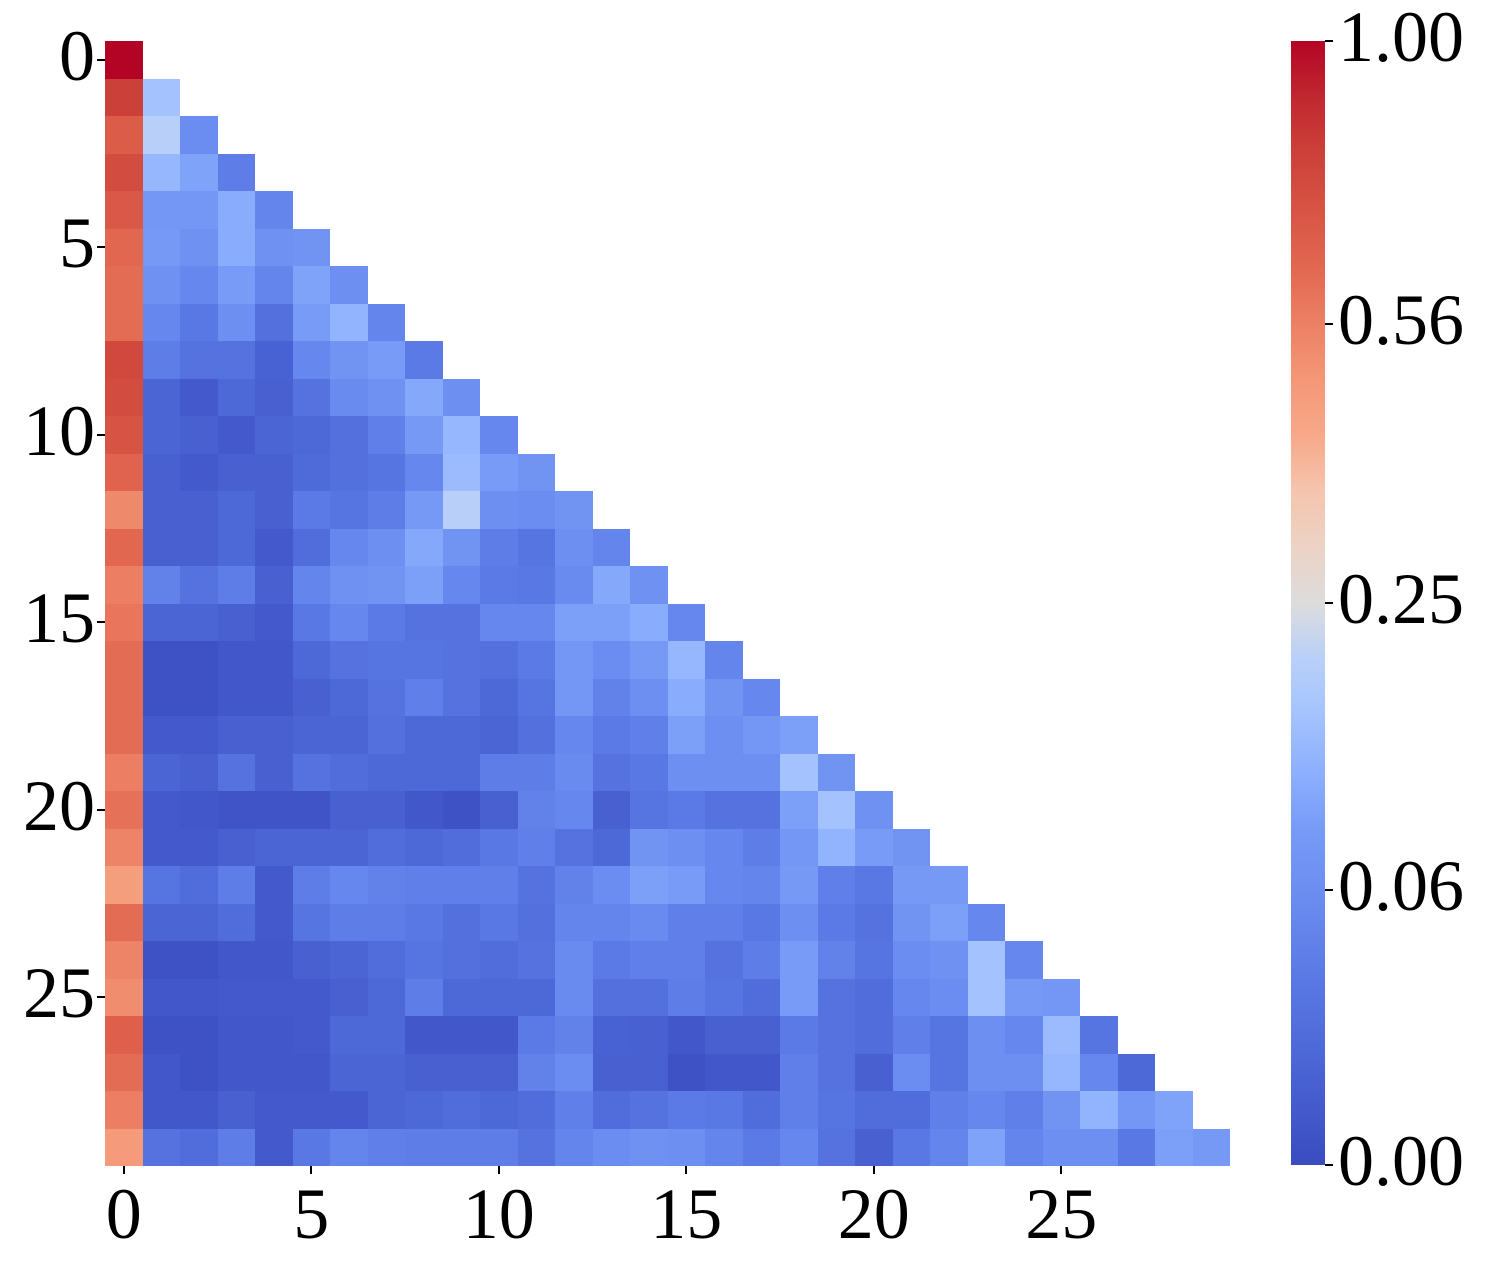 The image size is (1485, 1265). Describe the element at coordinates (1061, 1214) in the screenshot. I see `x-tick-label: 25` at that location.